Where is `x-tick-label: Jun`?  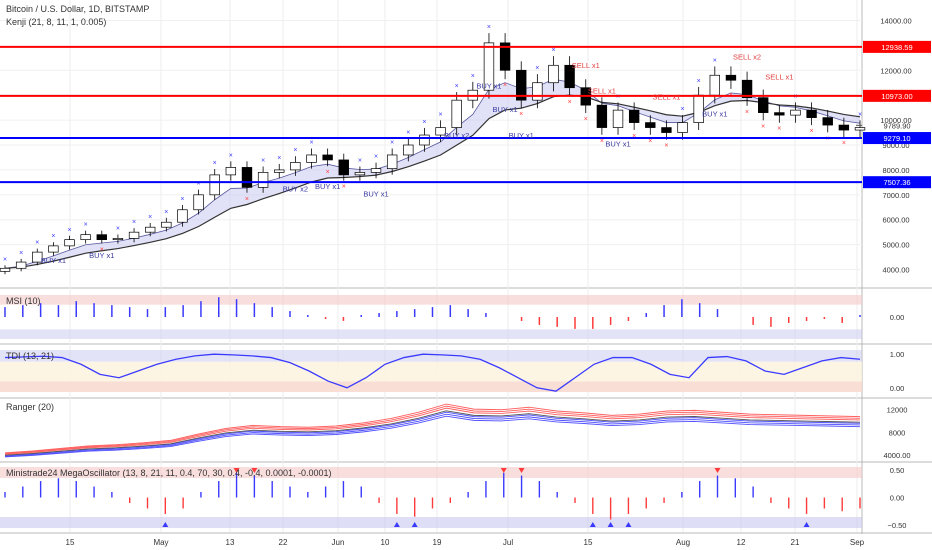 x-tick-label: Jun is located at coordinates (338, 542).